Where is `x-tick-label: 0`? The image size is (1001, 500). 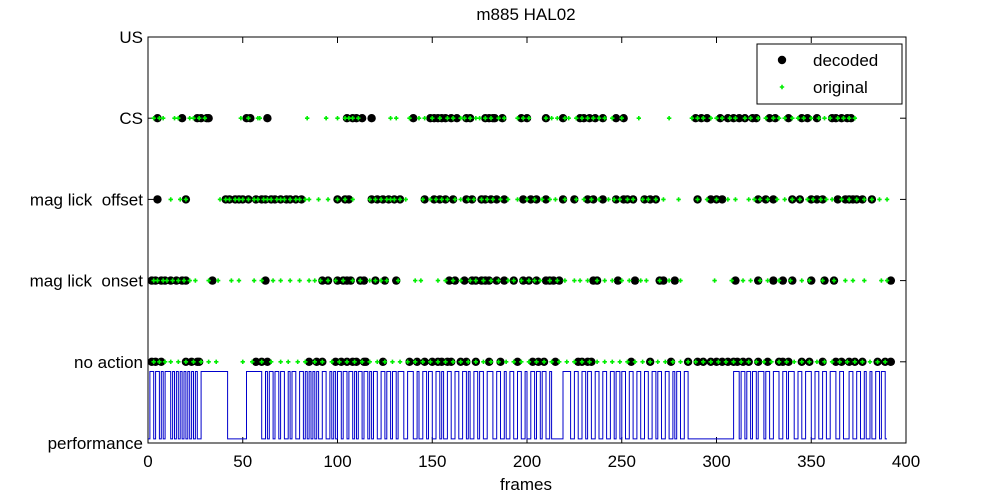 x-tick-label: 0 is located at coordinates (147, 461).